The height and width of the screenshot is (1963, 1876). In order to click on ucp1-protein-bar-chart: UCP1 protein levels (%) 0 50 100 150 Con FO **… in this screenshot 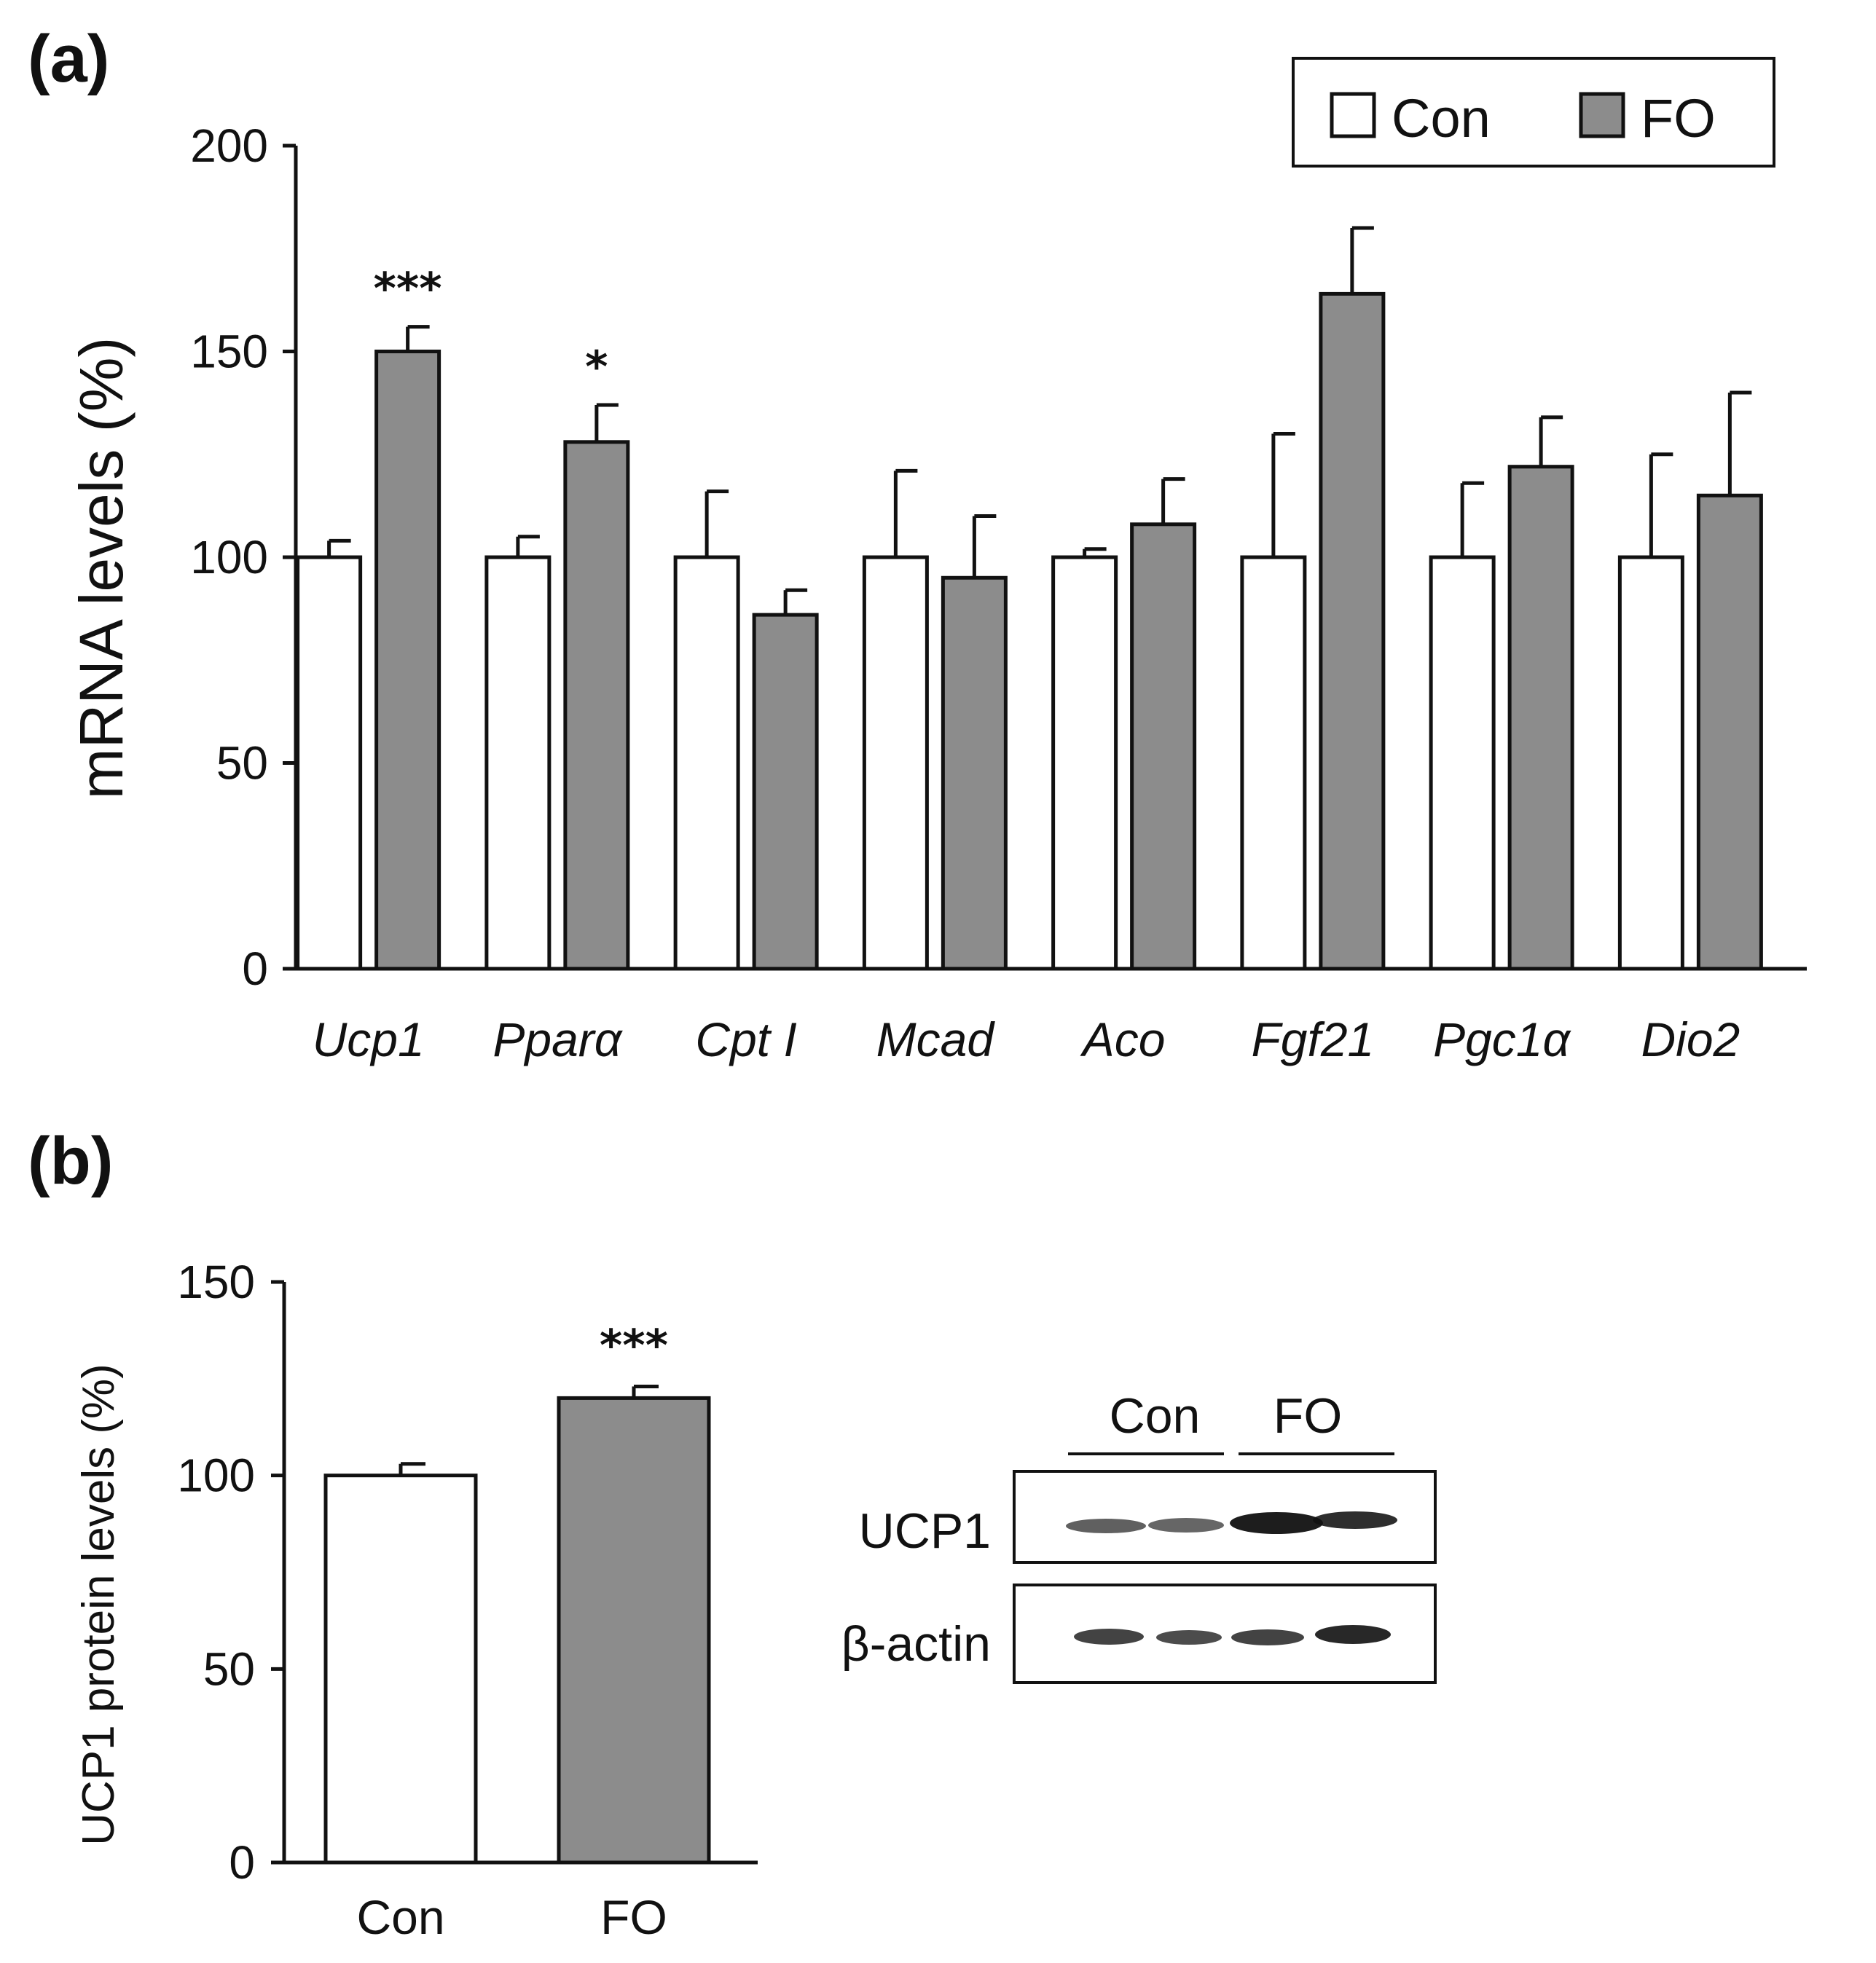, I will do `click(416, 1600)`.